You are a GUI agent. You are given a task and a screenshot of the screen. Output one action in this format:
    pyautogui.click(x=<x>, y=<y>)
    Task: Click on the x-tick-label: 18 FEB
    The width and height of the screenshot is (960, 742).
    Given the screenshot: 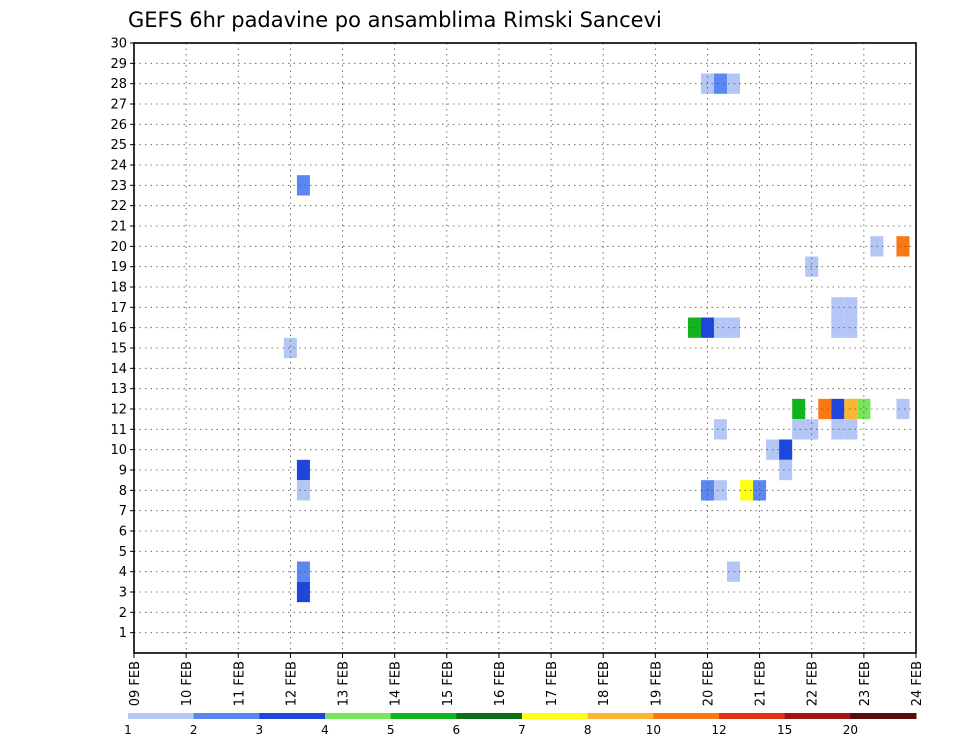 What is the action you would take?
    pyautogui.click(x=604, y=683)
    